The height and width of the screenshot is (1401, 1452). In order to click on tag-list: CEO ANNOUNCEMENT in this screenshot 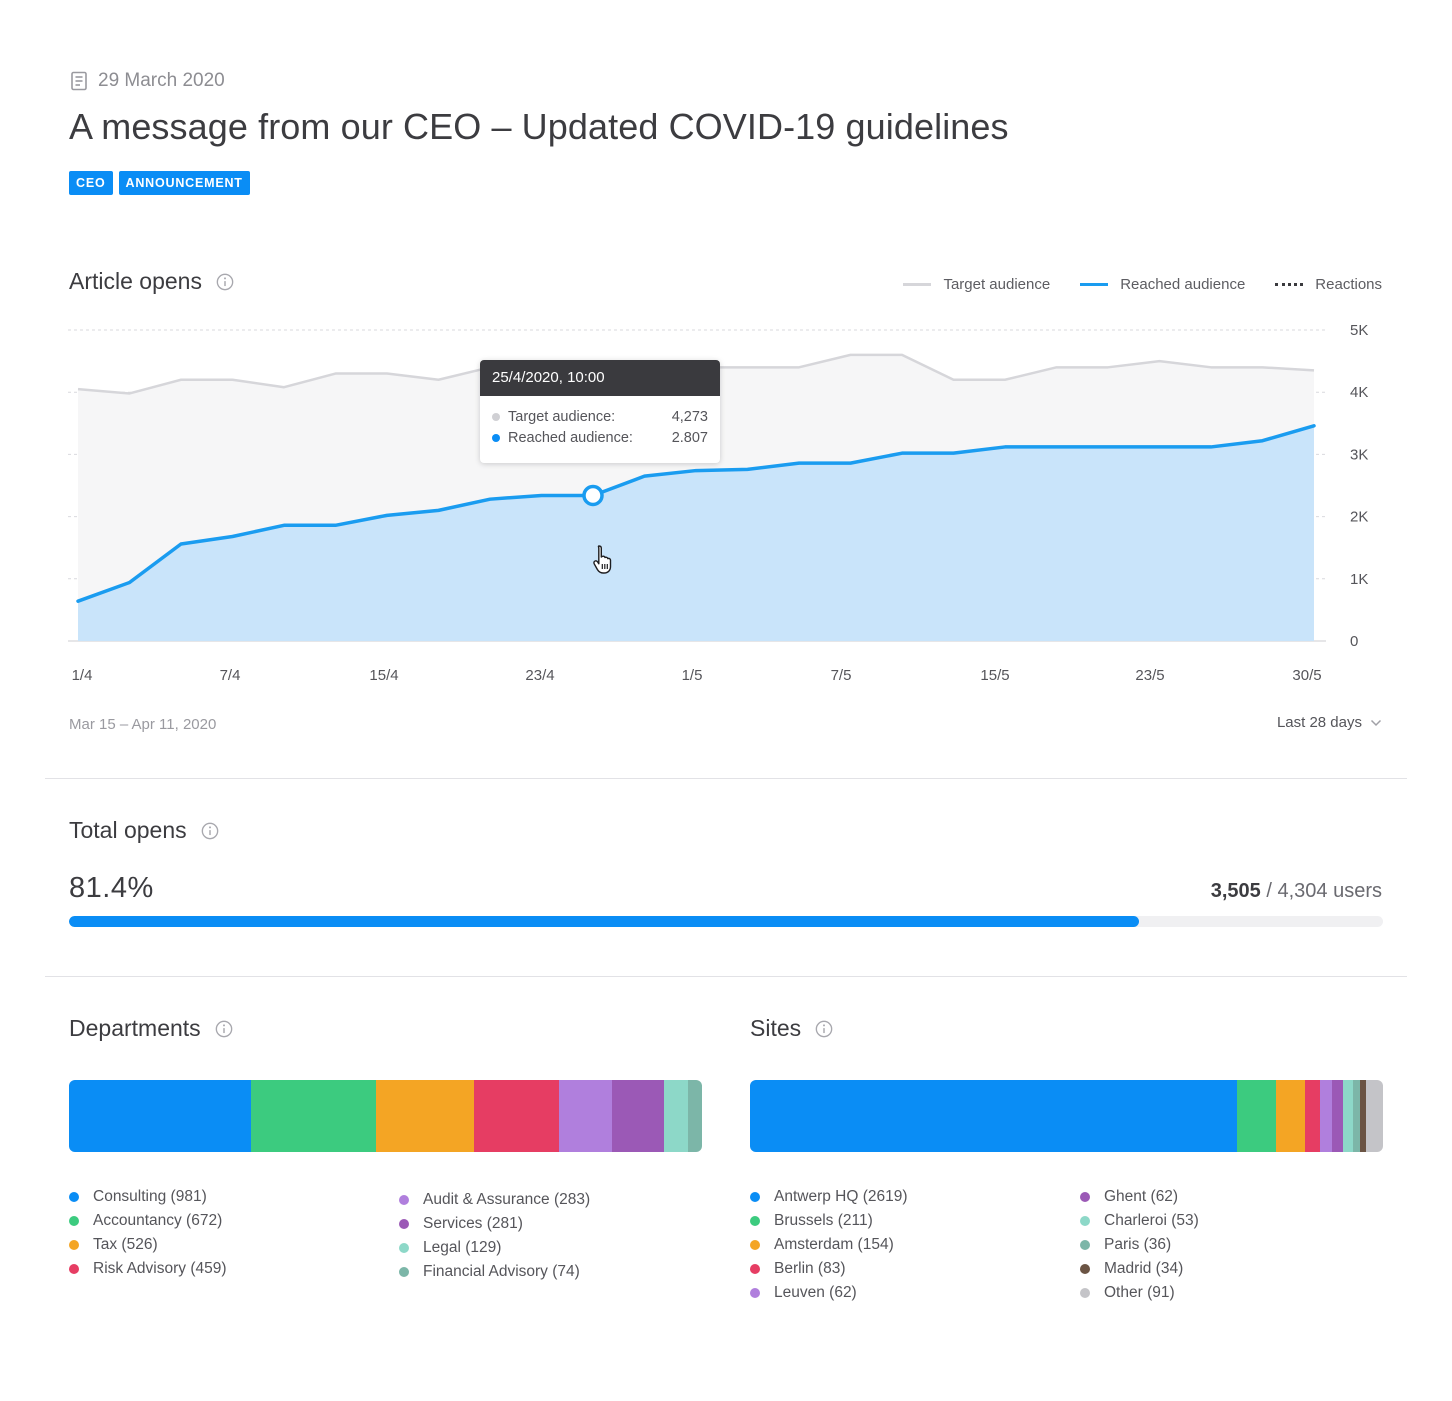, I will do `click(159, 183)`.